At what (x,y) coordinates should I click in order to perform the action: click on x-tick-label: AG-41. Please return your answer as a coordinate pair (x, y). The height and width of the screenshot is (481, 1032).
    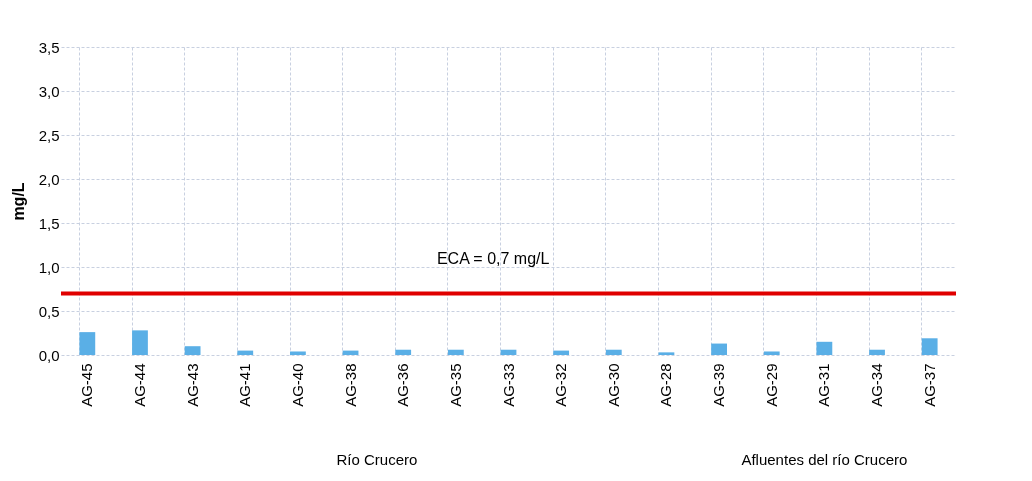
    Looking at the image, I should click on (245, 385).